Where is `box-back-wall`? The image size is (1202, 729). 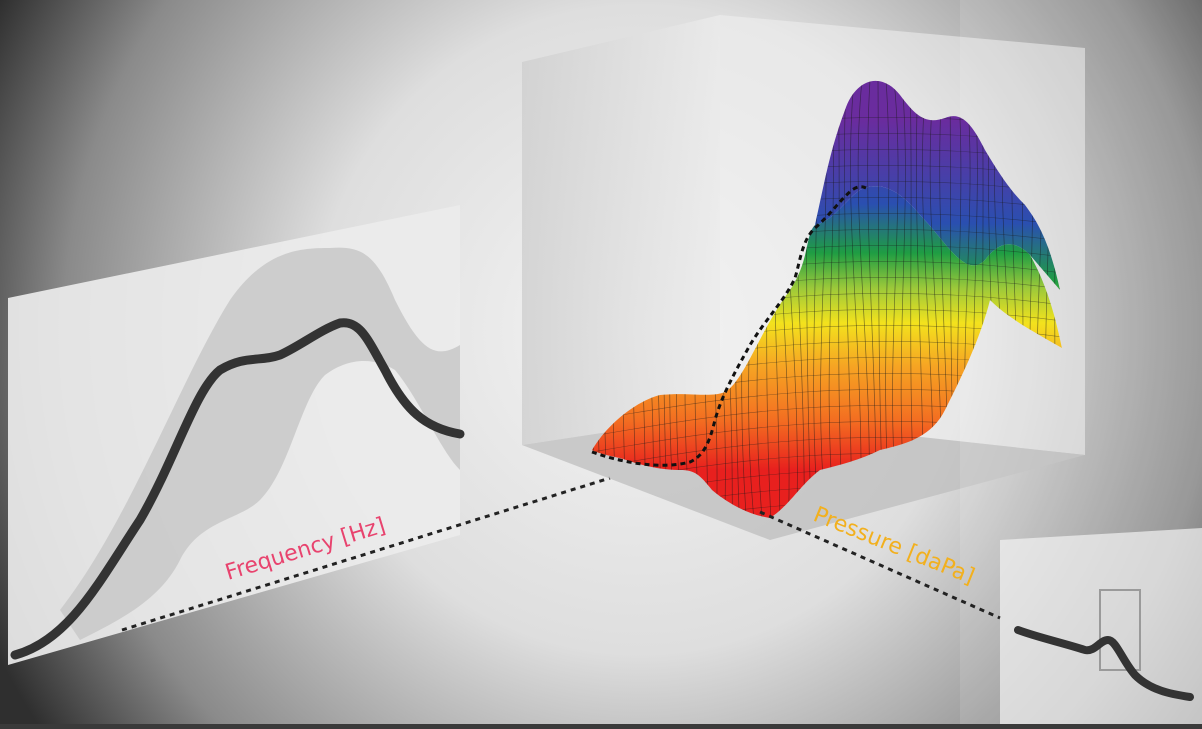
box-back-wall is located at coordinates (621, 230).